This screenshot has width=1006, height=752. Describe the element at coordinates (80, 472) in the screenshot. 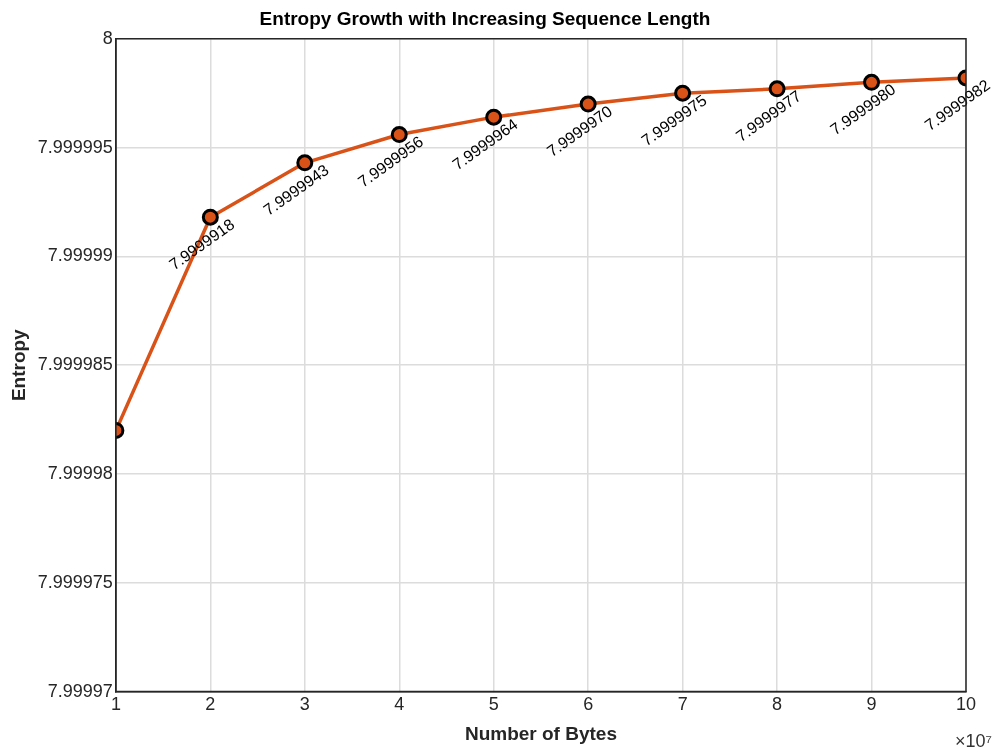

I see `y-tick-label: 7.99998` at that location.